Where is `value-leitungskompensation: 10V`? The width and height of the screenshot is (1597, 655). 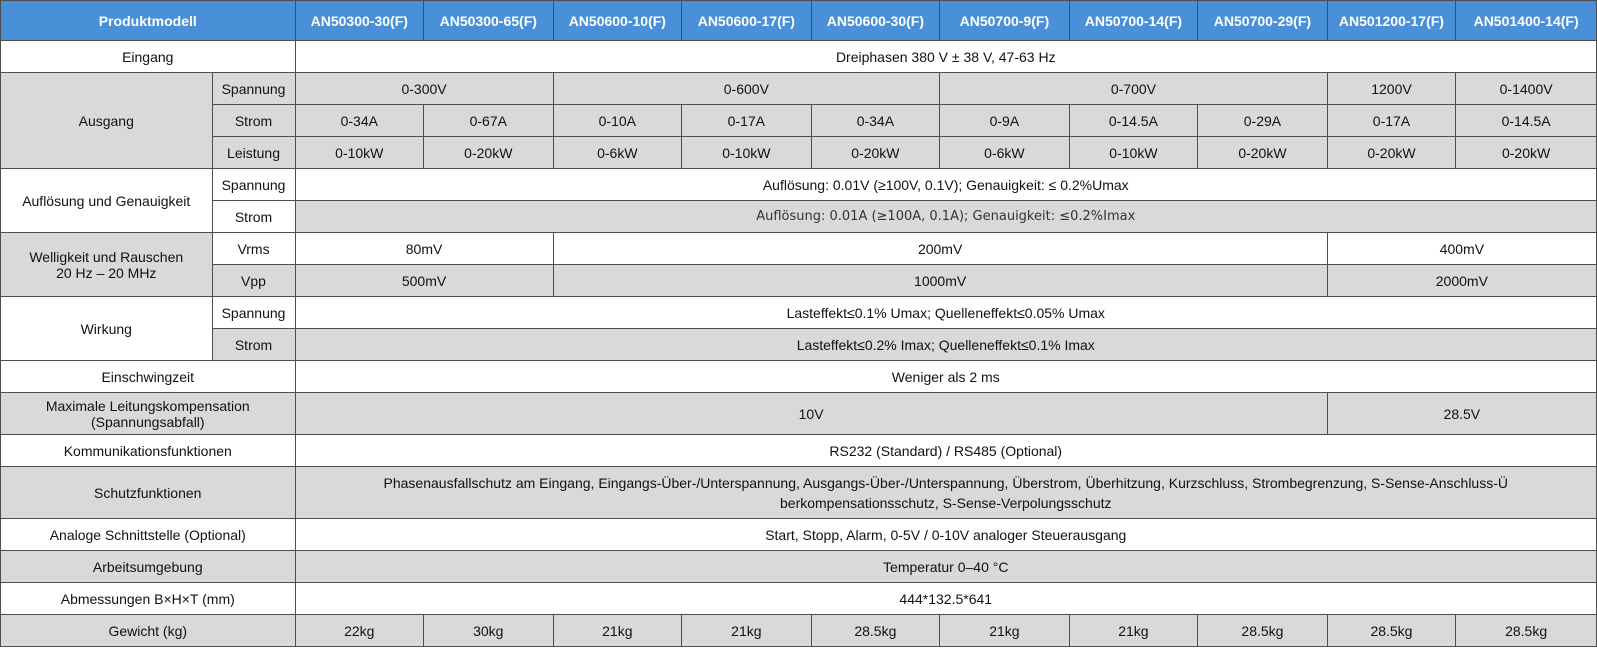 value-leitungskompensation: 10V is located at coordinates (811, 413).